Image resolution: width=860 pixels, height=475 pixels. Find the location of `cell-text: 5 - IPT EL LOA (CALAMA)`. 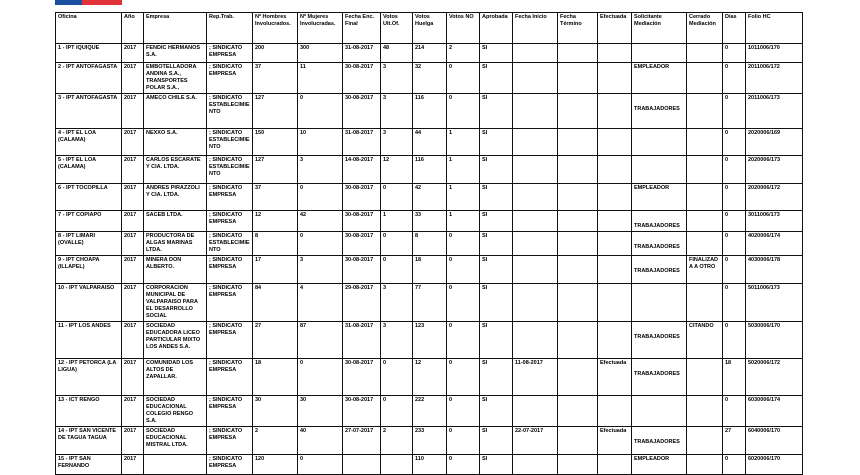

cell-text: 5 - IPT EL LOA (CALAMA) is located at coordinates (77, 163).